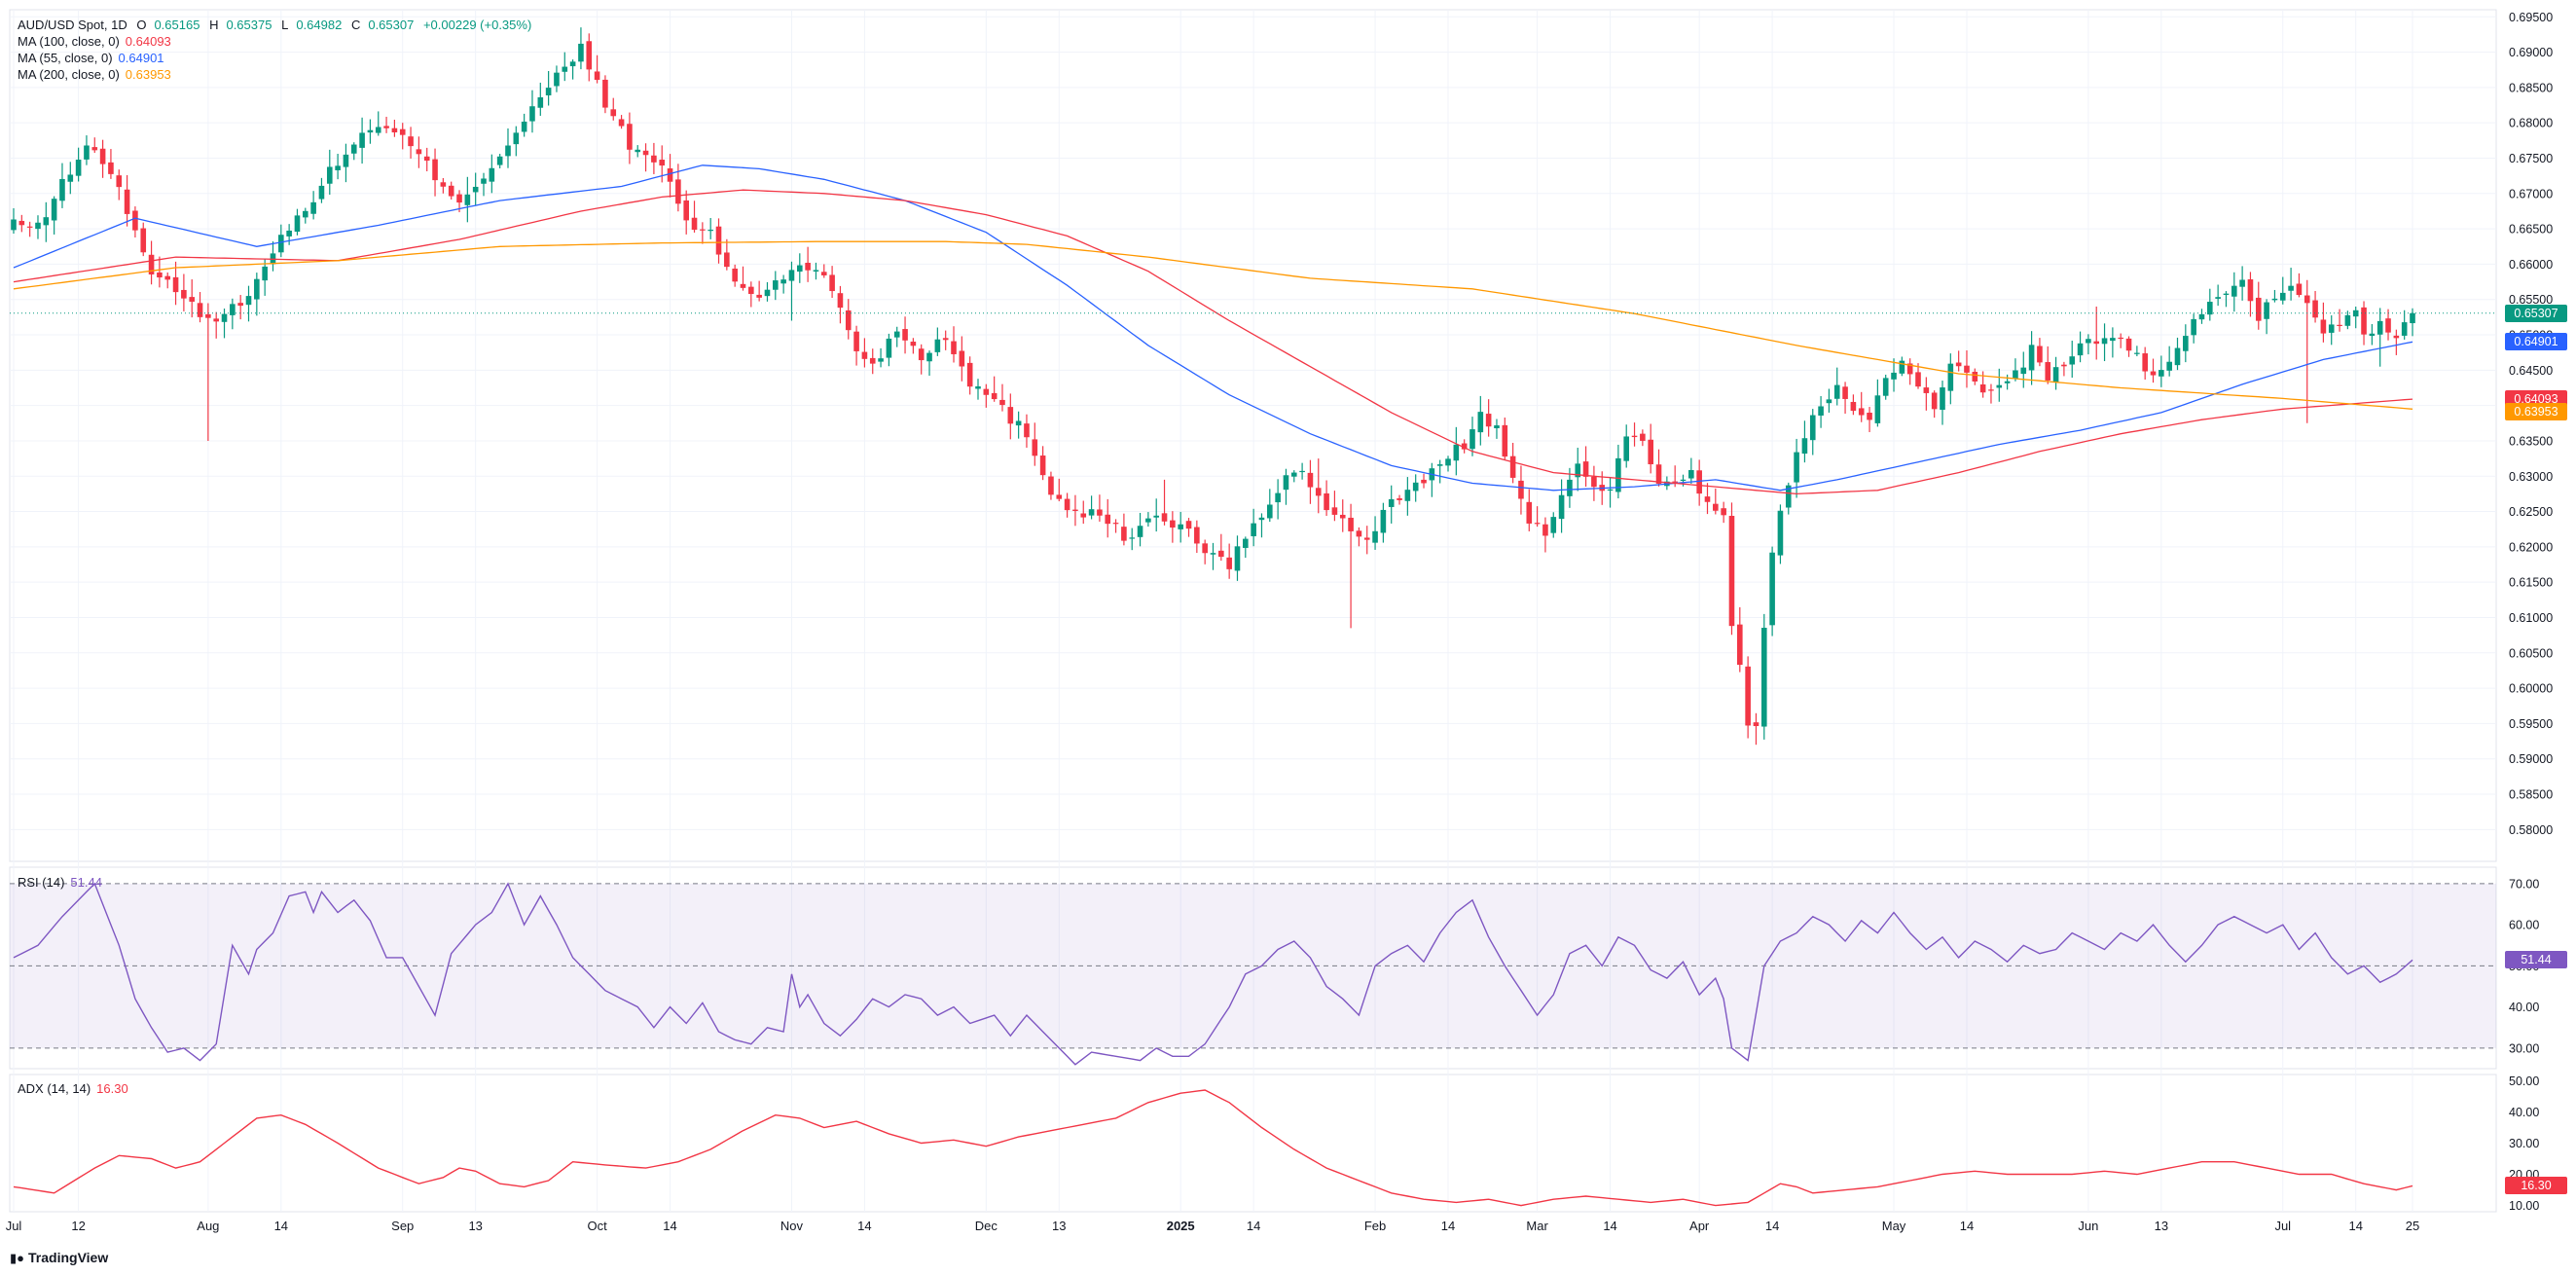  I want to click on ma100-value: 0.64093, so click(148, 41).